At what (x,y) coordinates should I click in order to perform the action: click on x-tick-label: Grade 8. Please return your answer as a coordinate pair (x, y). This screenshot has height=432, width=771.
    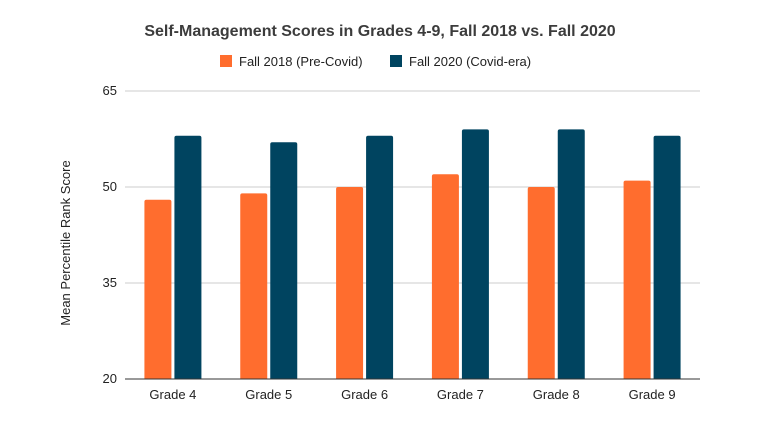
    Looking at the image, I should click on (556, 394).